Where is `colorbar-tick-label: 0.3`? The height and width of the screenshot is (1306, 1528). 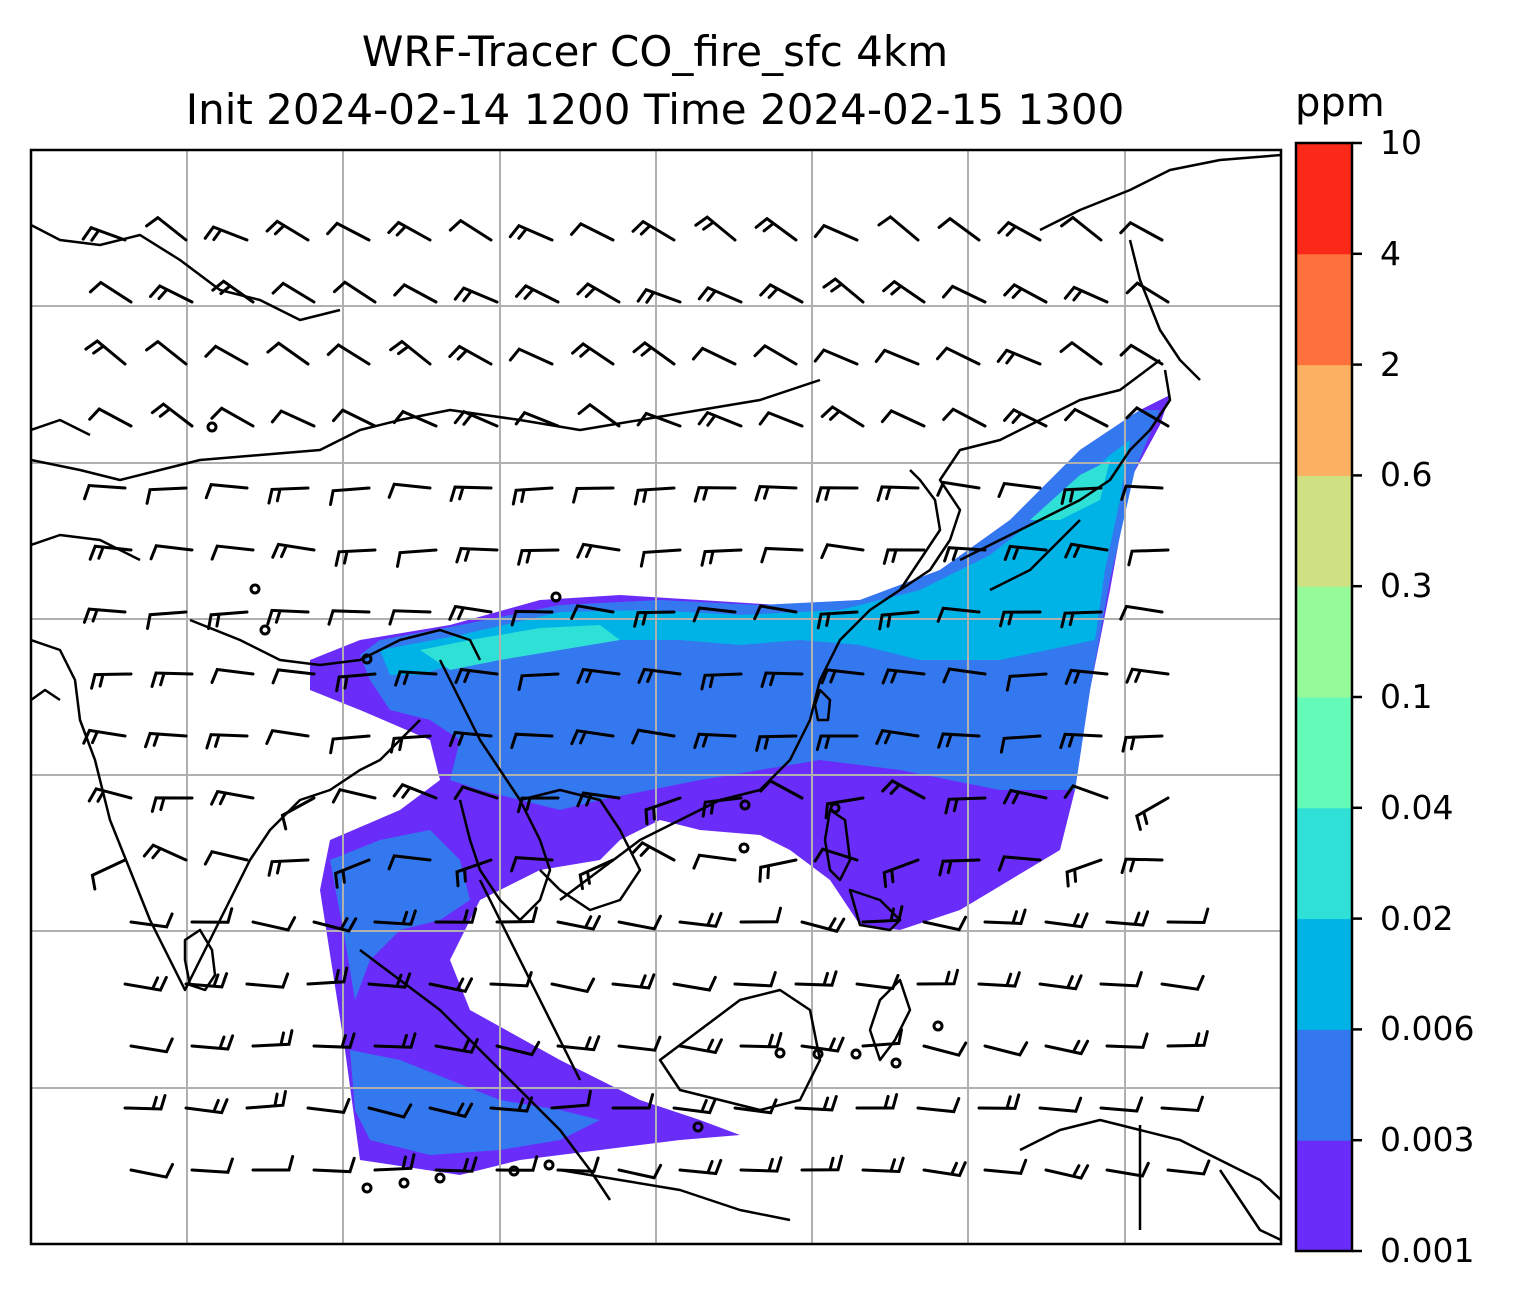 colorbar-tick-label: 0.3 is located at coordinates (1406, 586).